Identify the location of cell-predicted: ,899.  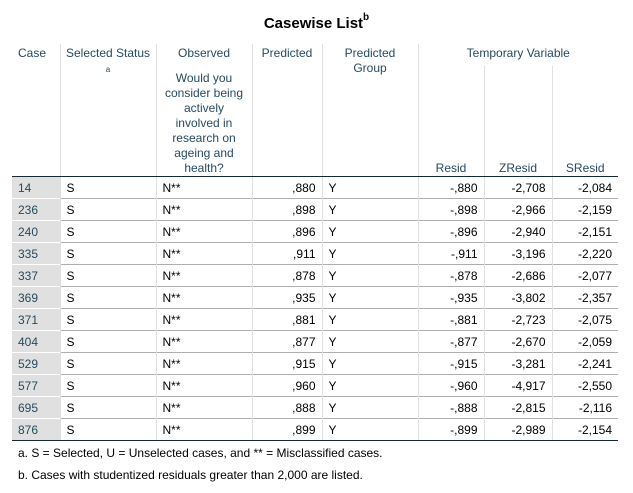
(286, 429).